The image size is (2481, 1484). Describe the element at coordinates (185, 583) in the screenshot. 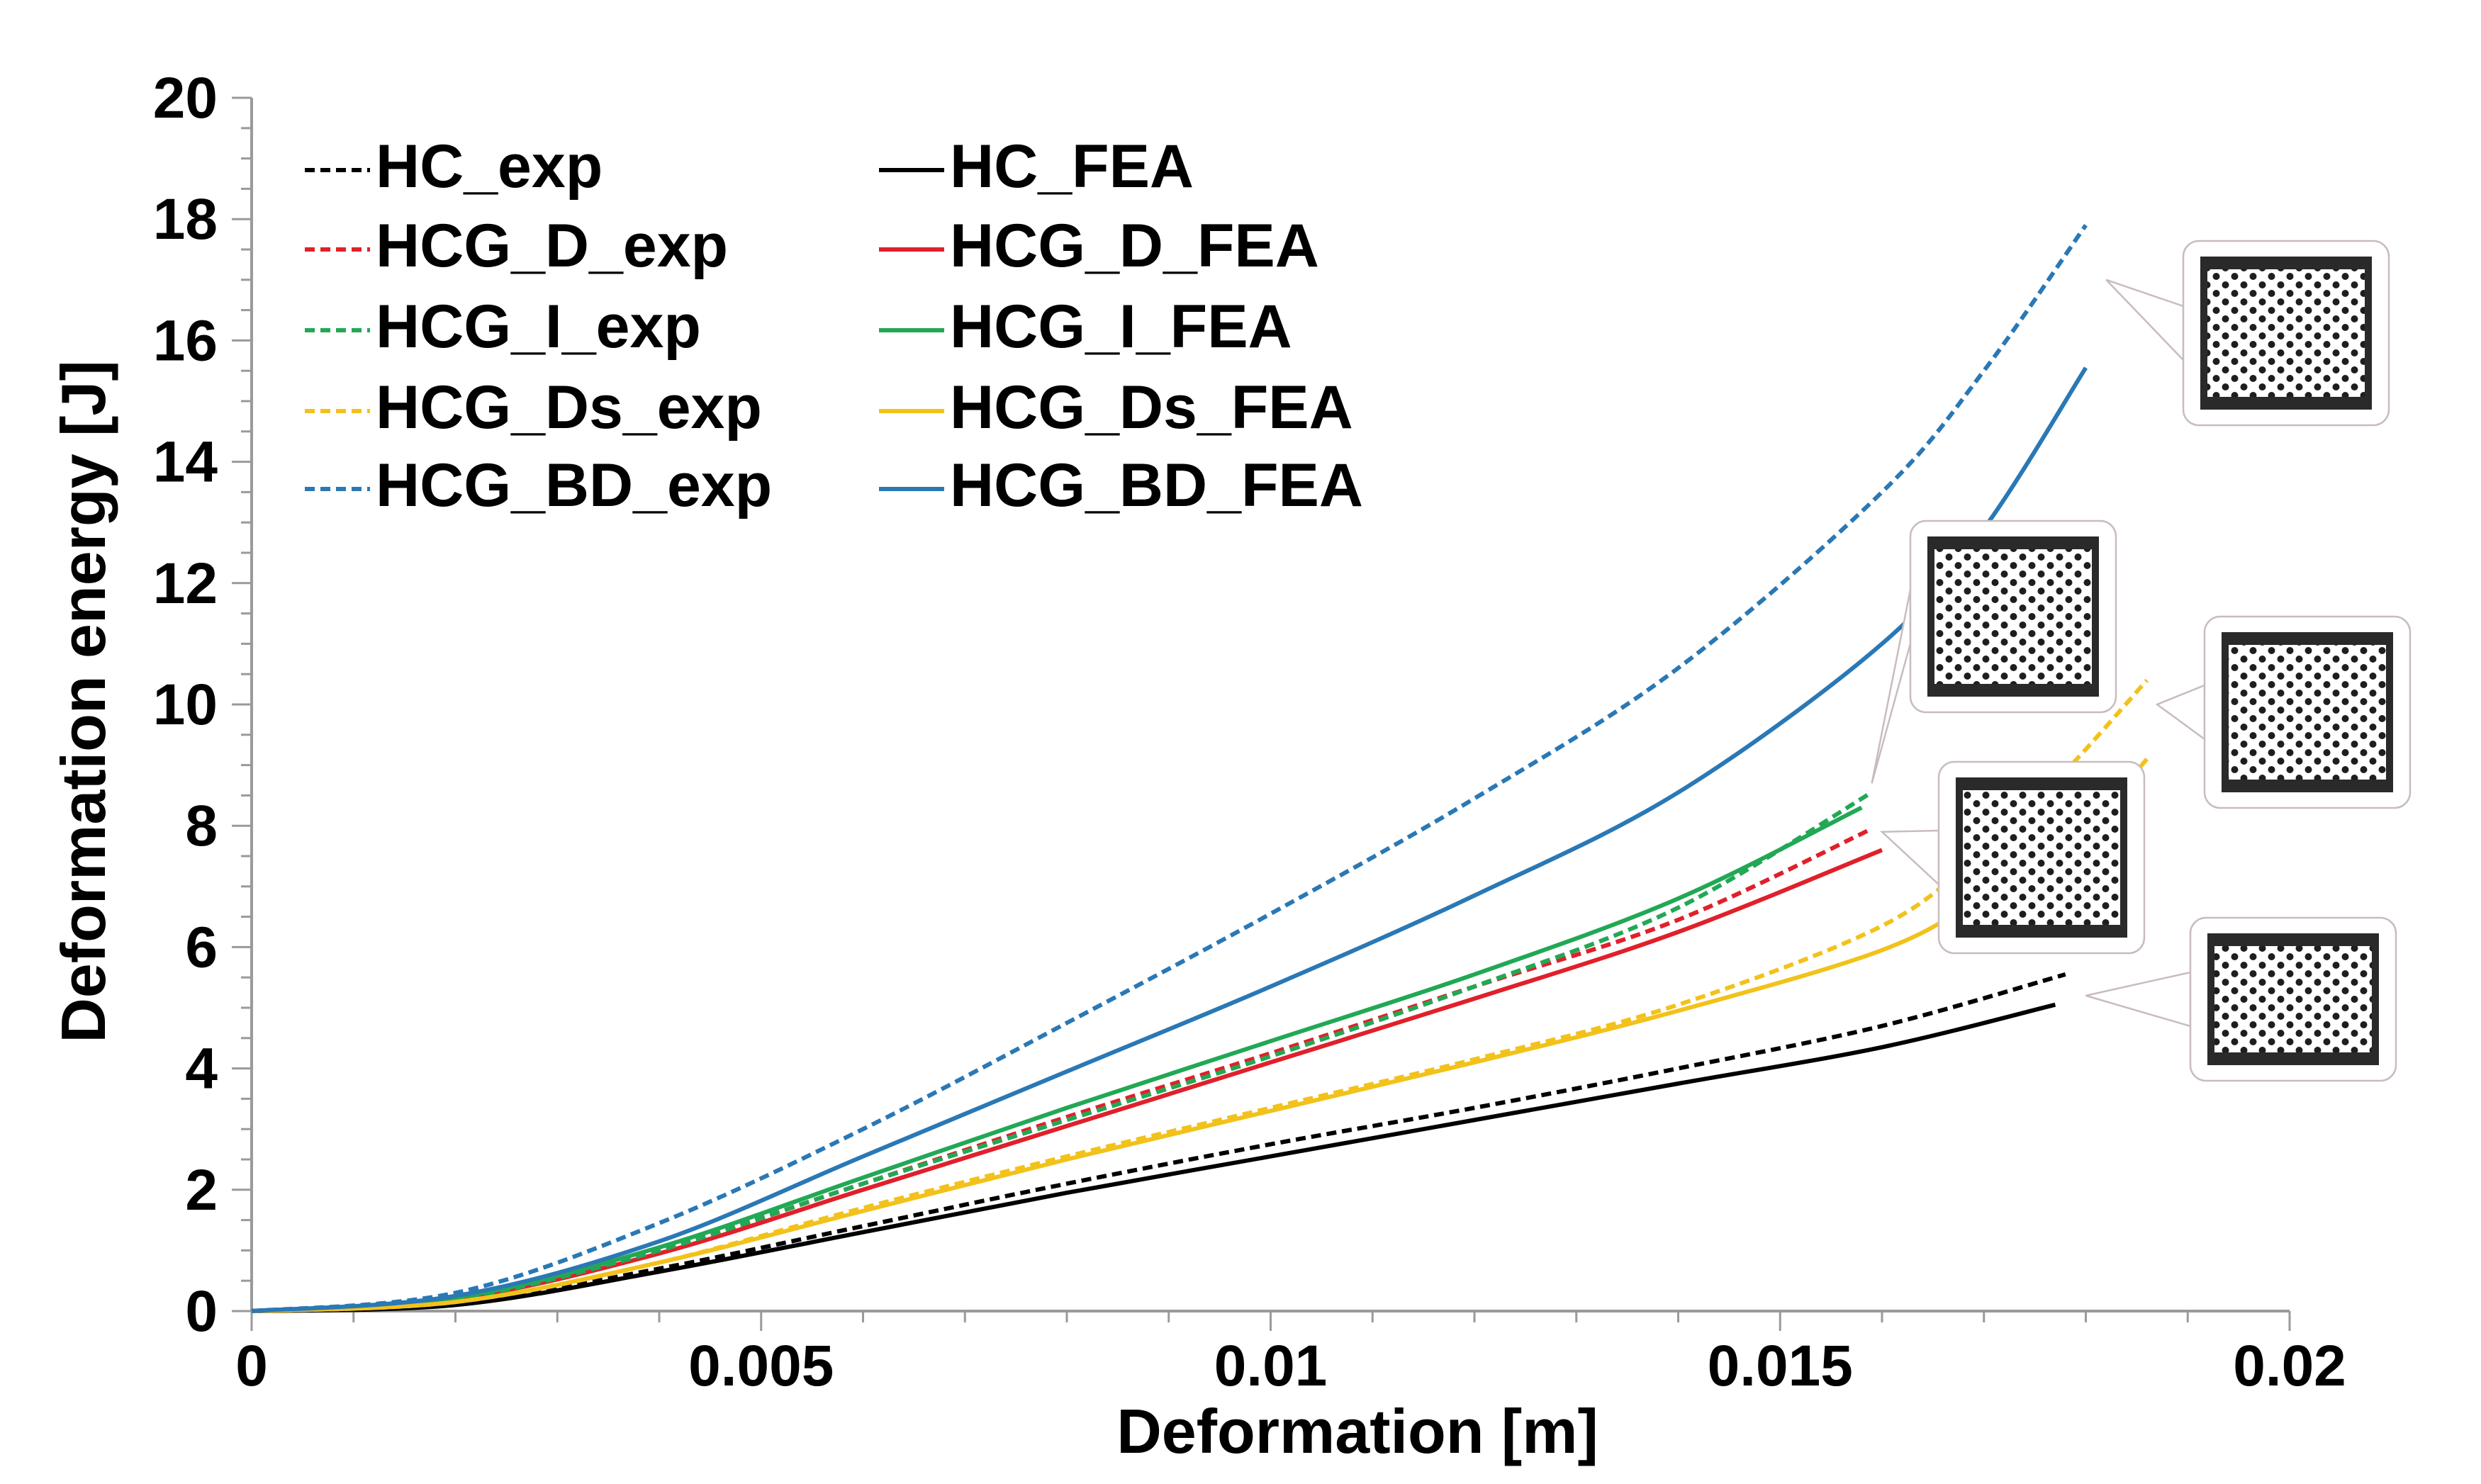

I see `y-tick-label: 12` at that location.